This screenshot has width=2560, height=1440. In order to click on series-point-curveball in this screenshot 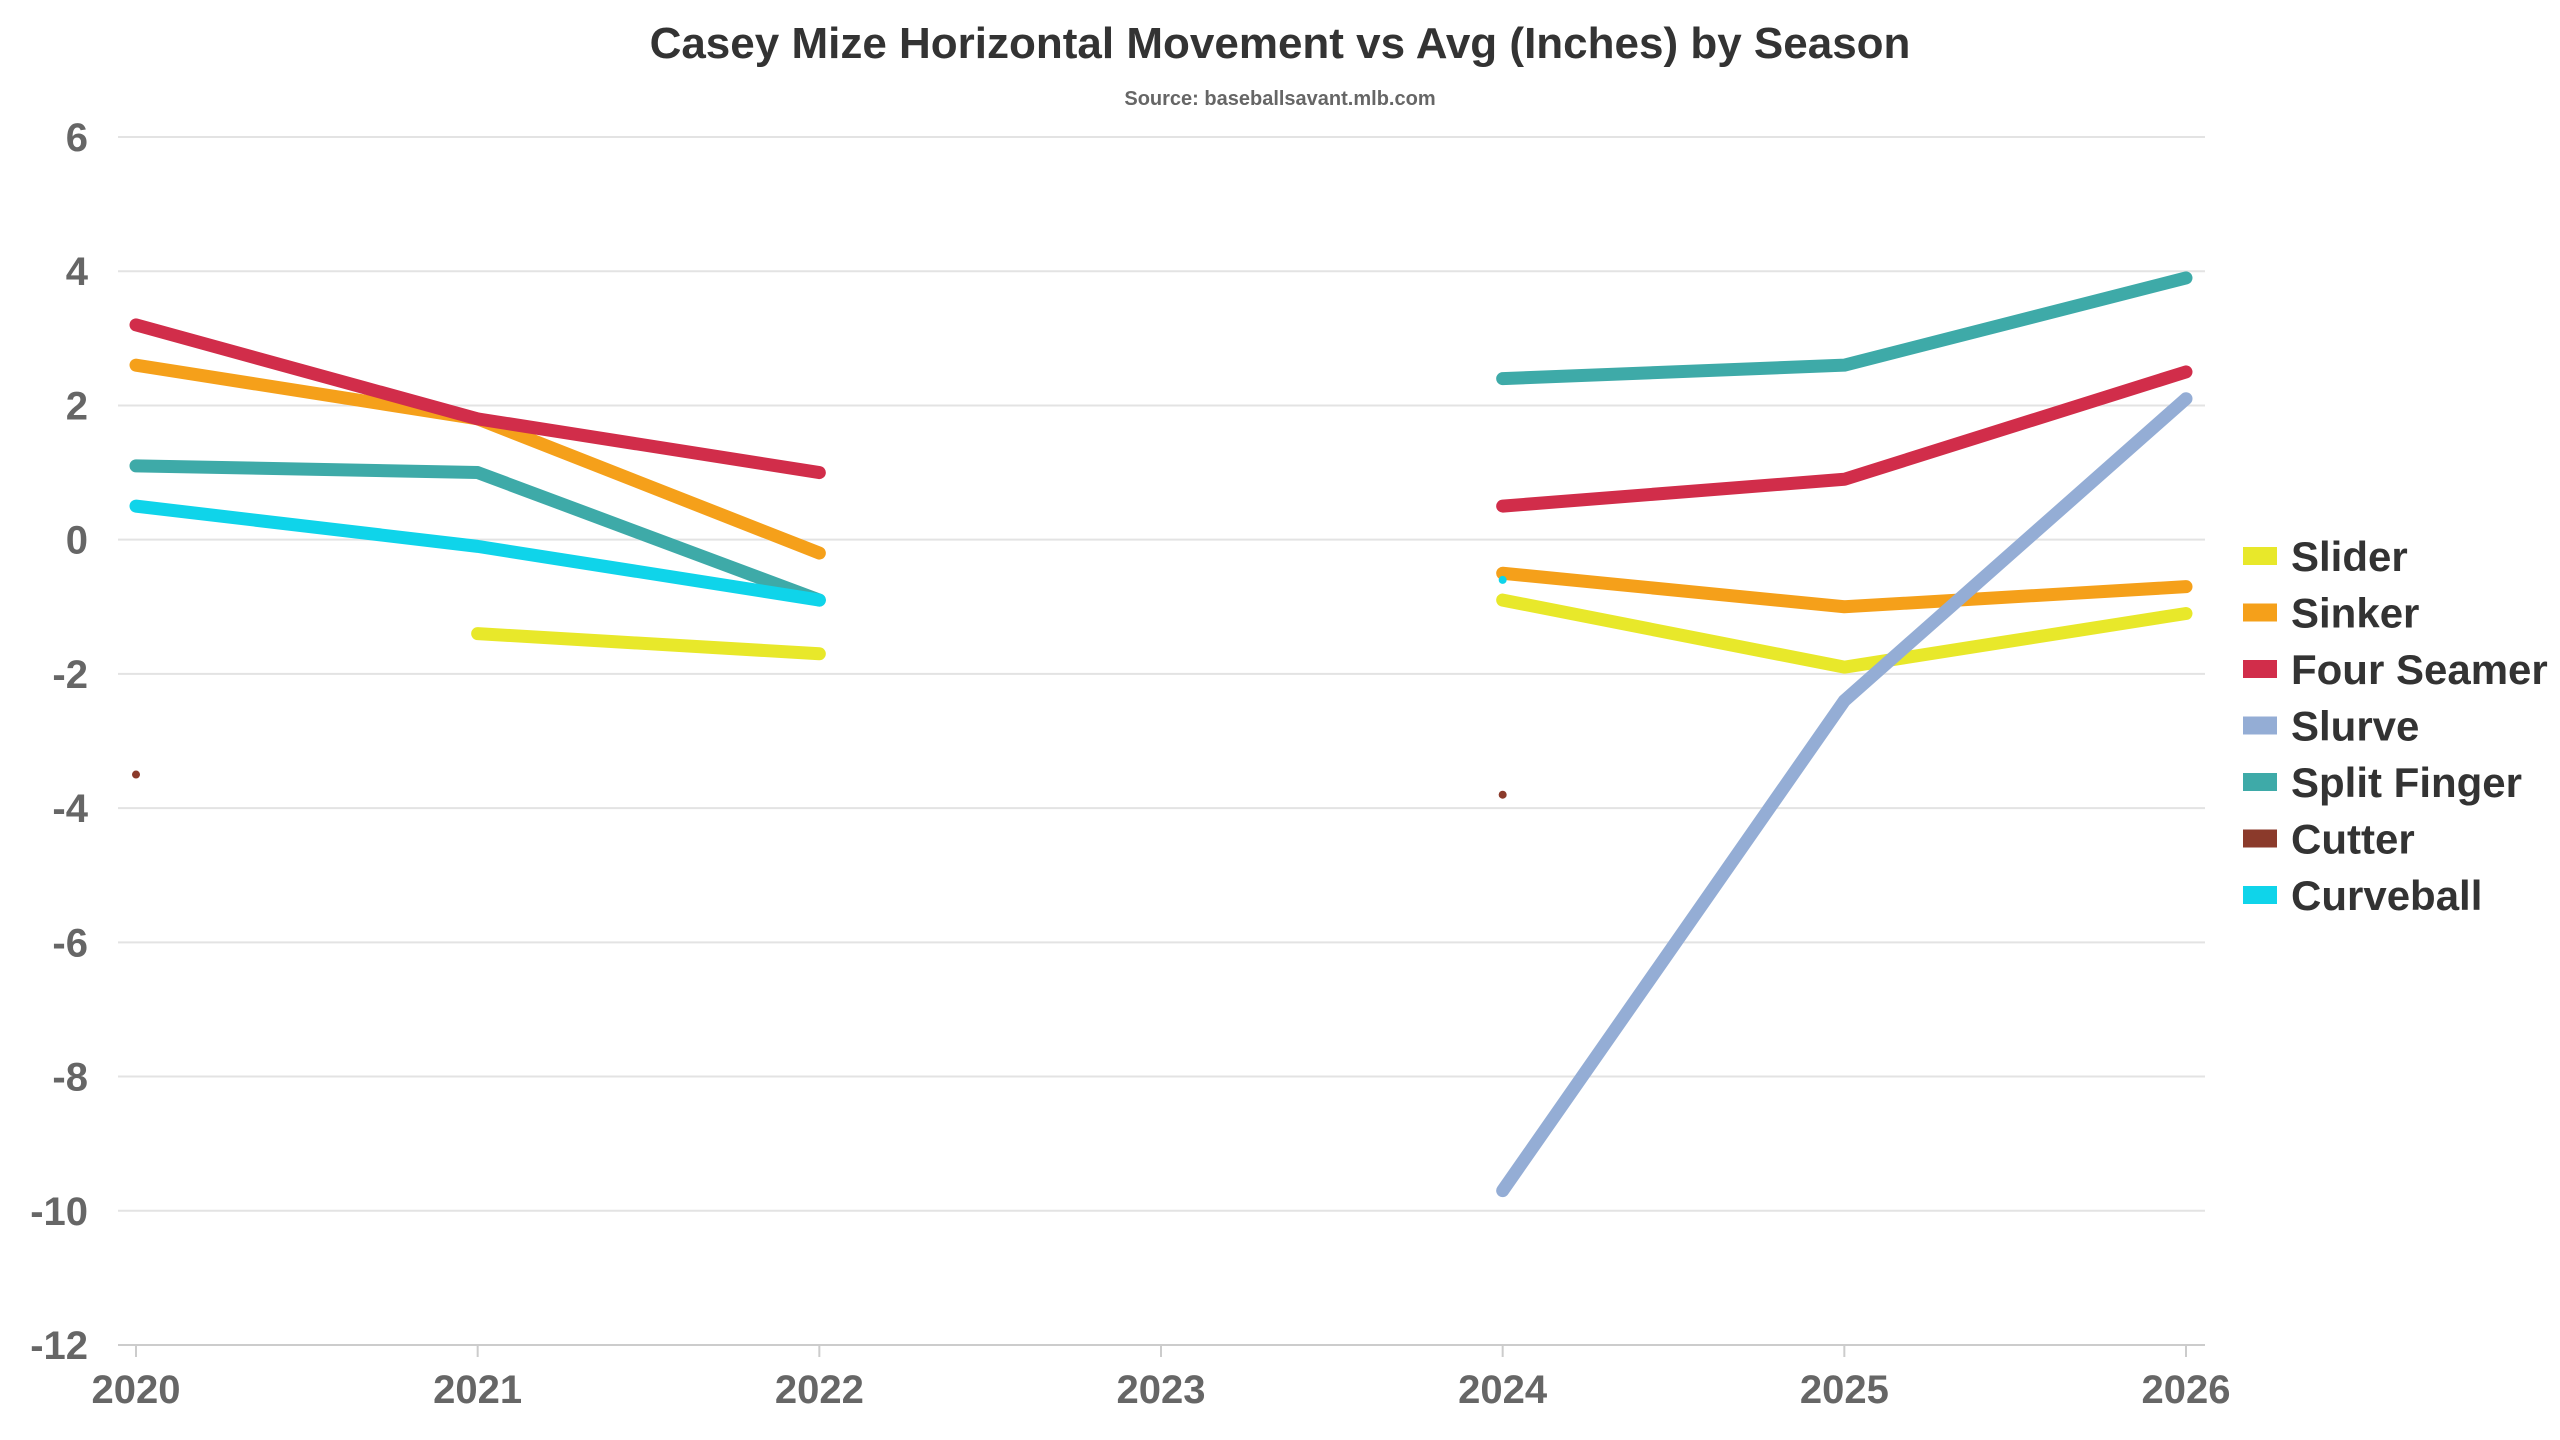, I will do `click(1502, 579)`.